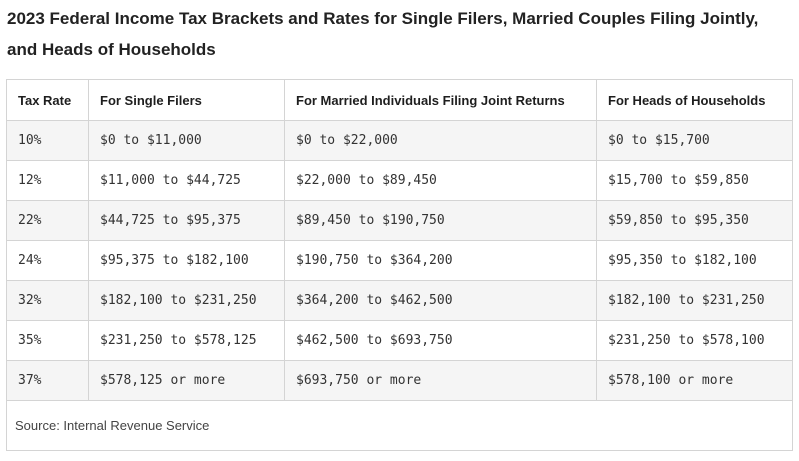  What do you see at coordinates (47, 180) in the screenshot?
I see `cell-tax-rate: 12%` at bounding box center [47, 180].